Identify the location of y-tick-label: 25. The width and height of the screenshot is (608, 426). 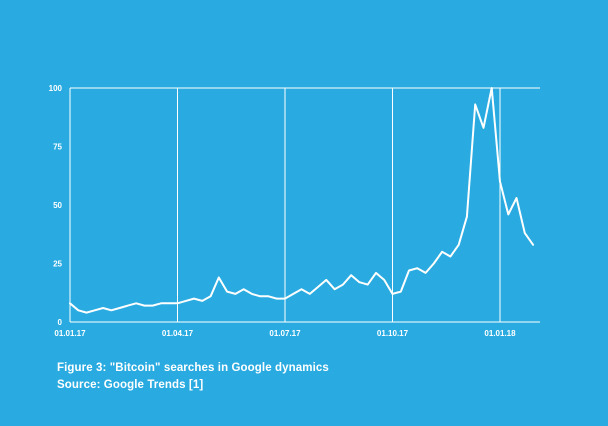
(57, 264).